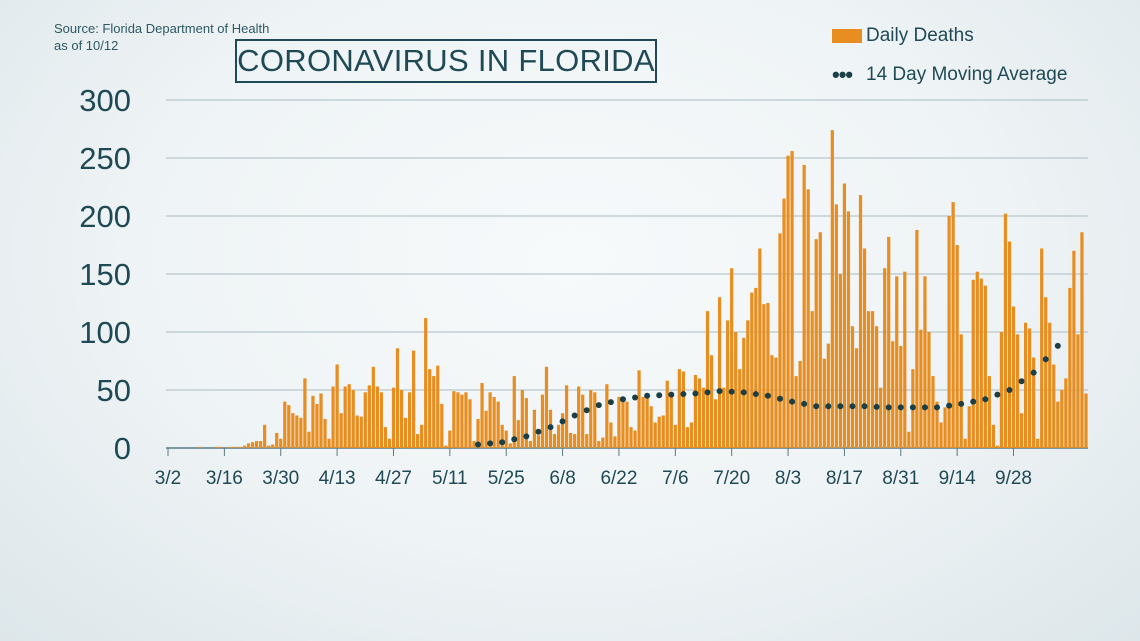 The image size is (1140, 641). I want to click on dotted-line-icon: •••, so click(842, 74).